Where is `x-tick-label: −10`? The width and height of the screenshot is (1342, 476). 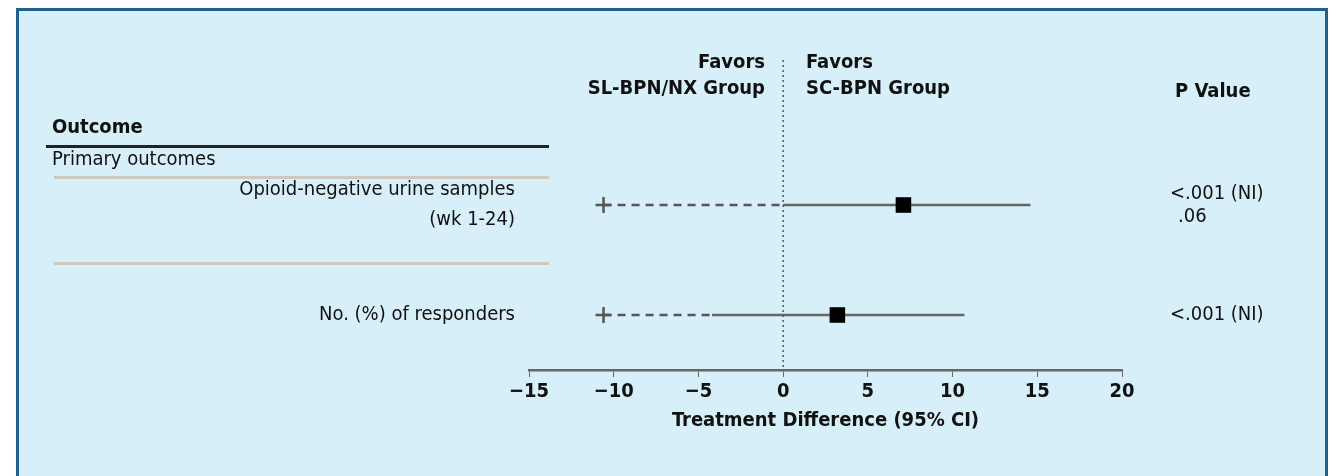
x-tick-label: −10 is located at coordinates (613, 390).